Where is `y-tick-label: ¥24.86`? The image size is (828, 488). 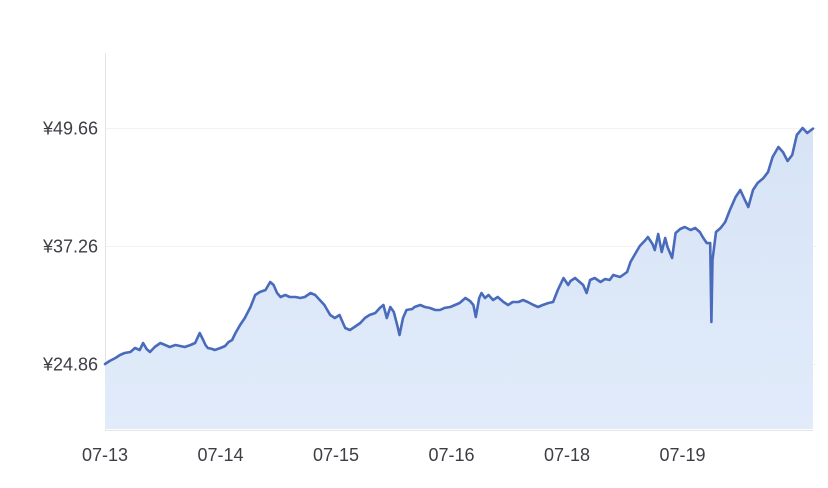
y-tick-label: ¥24.86 is located at coordinates (70, 365).